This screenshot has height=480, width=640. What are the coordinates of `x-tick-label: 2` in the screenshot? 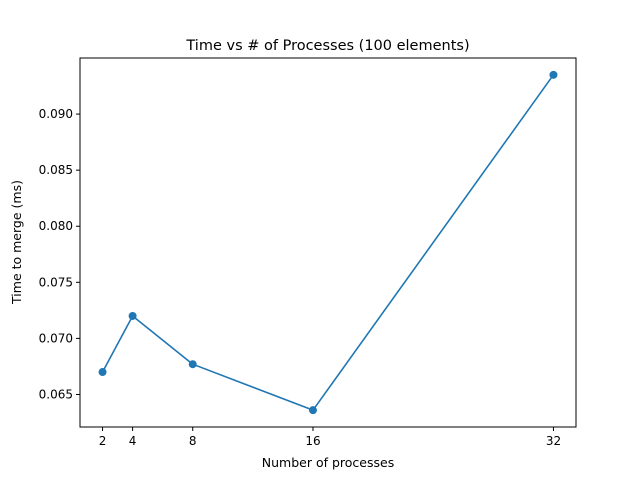 It's located at (103, 441).